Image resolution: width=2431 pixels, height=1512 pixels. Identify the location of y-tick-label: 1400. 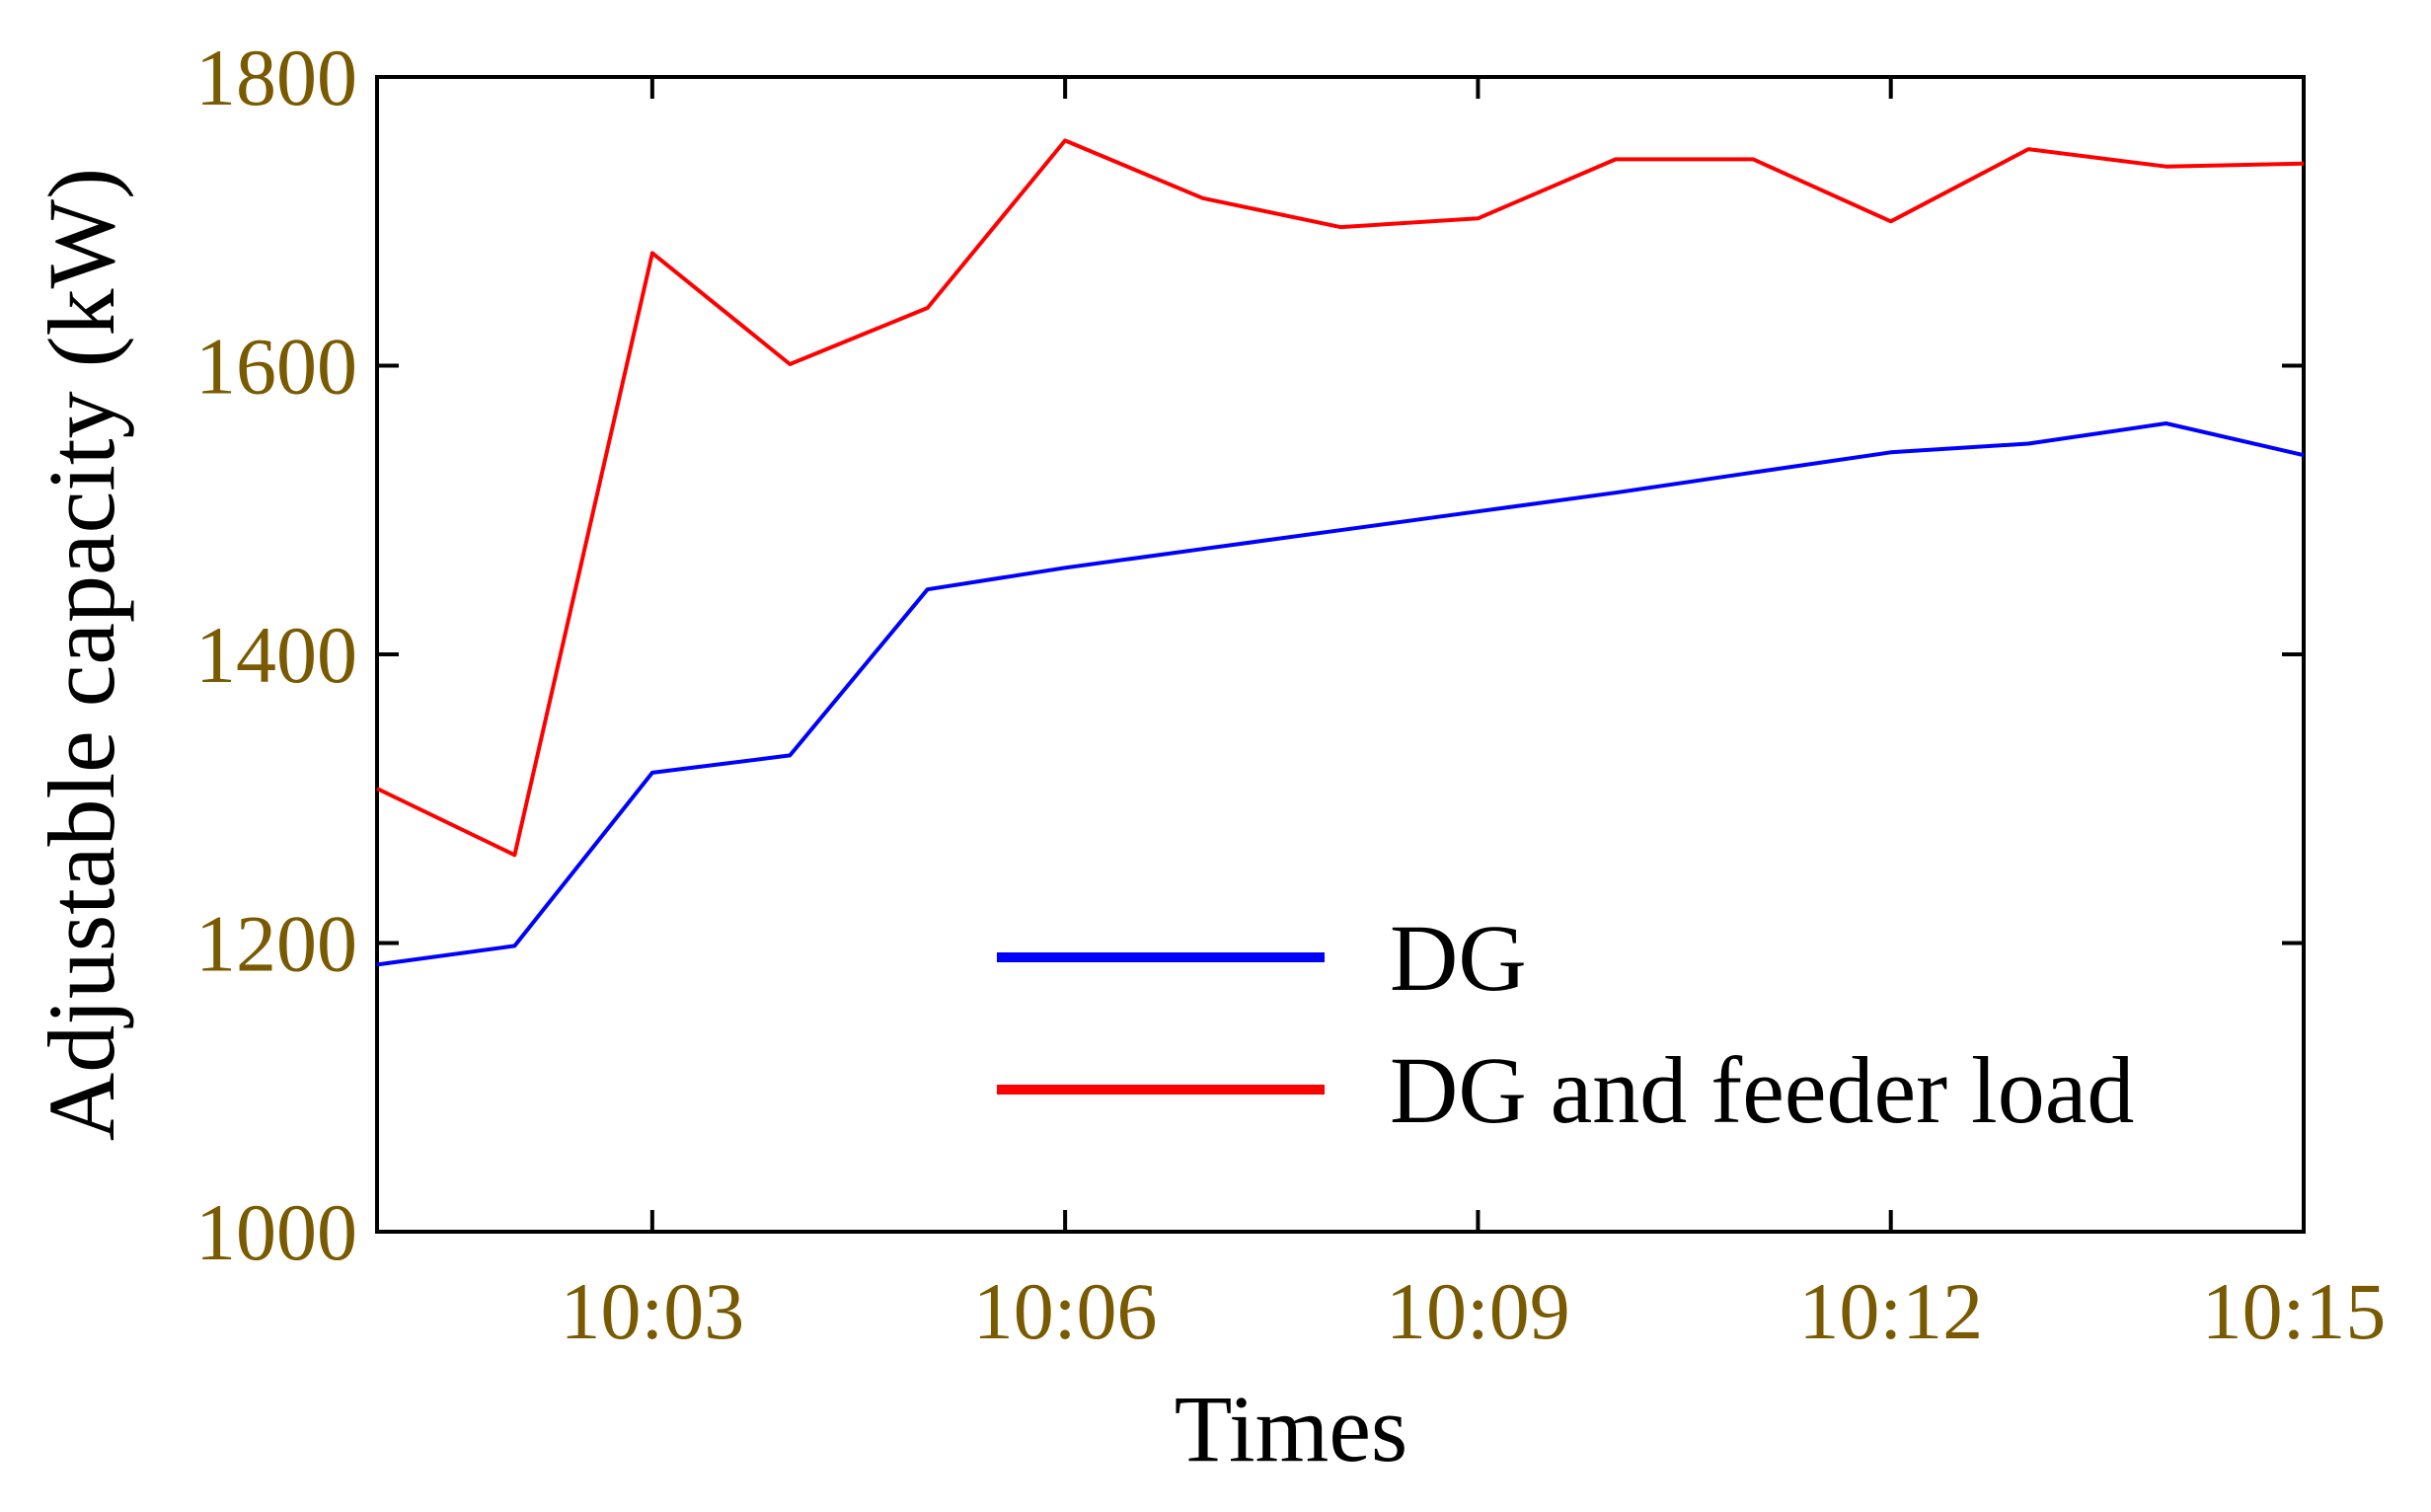
(276, 655).